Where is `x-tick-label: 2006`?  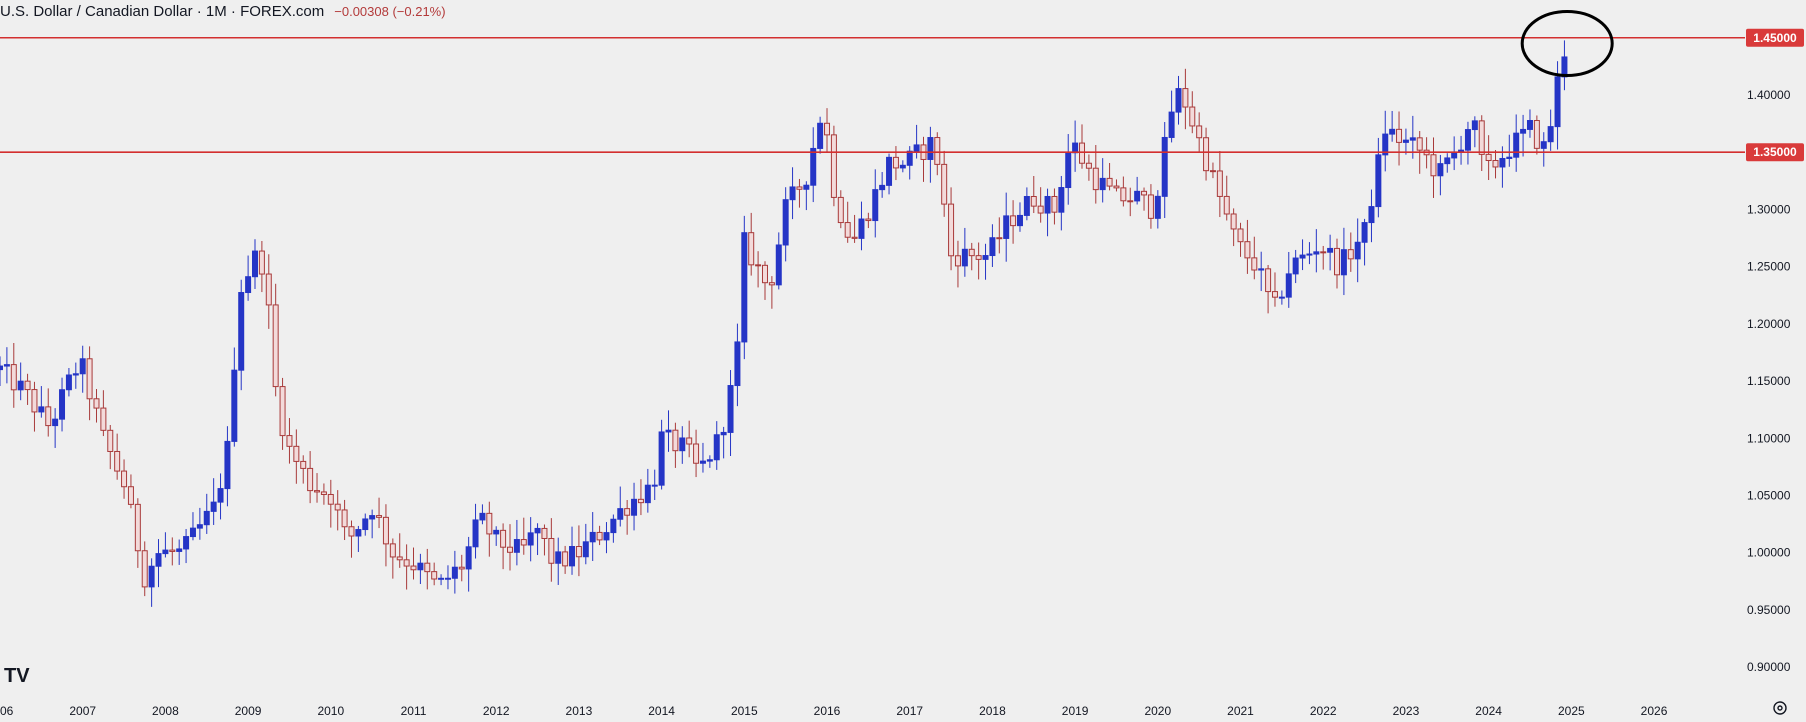 x-tick-label: 2006 is located at coordinates (7, 711).